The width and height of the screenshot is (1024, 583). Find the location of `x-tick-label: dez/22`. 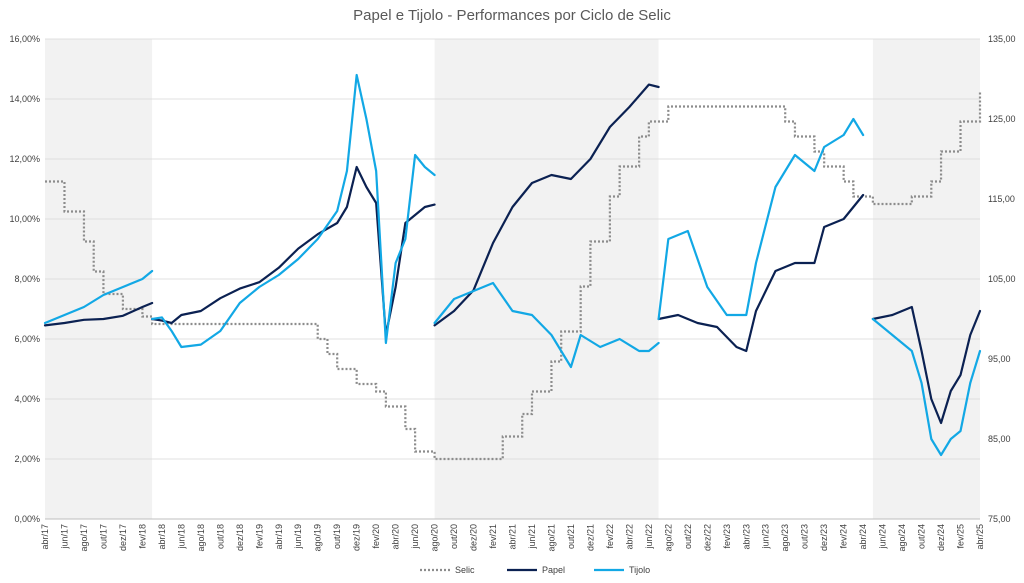

x-tick-label: dez/22 is located at coordinates (707, 537).